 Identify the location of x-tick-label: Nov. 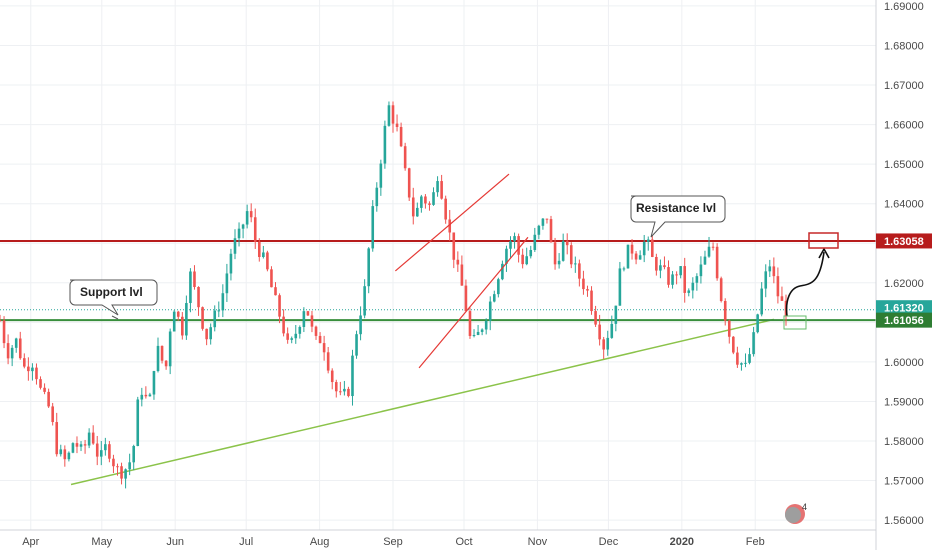
(538, 542).